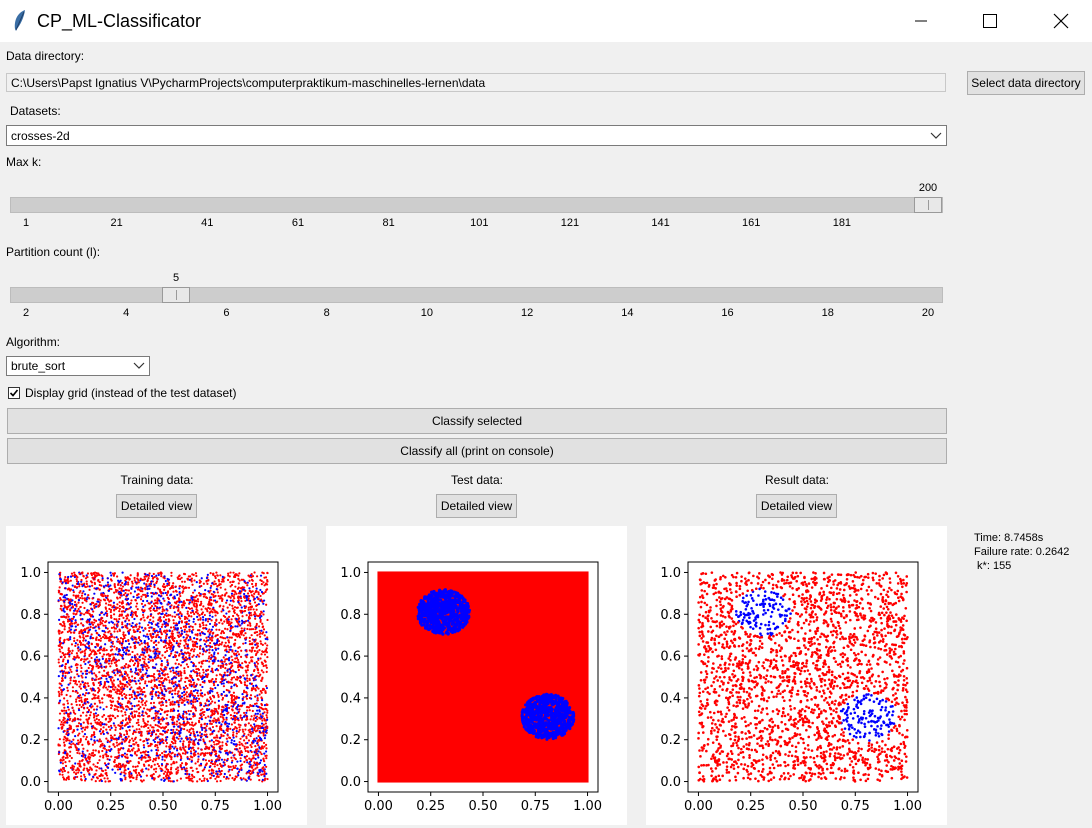  I want to click on datasets-combobox: crosses-2d, so click(476, 135).